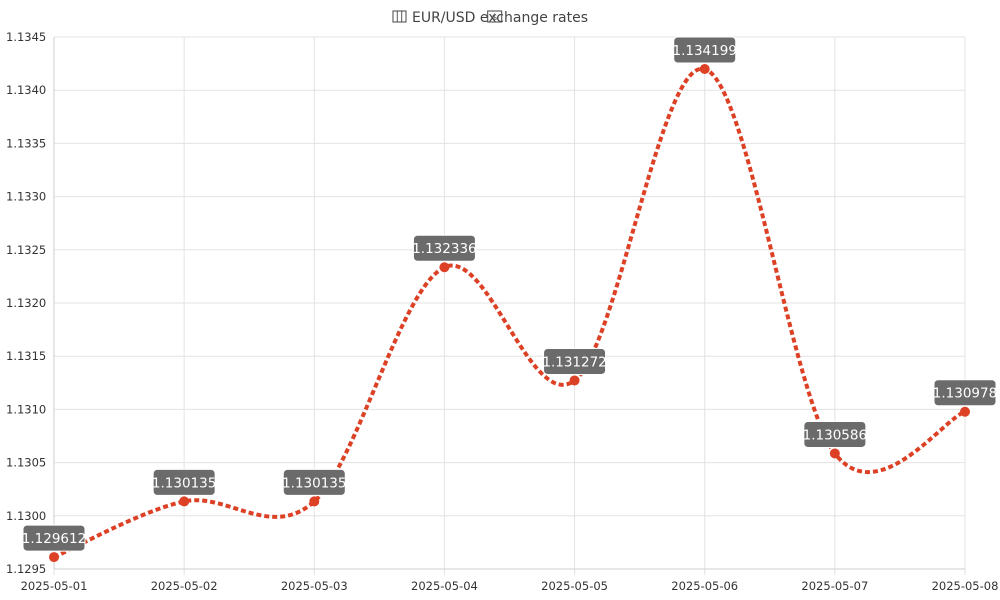  I want to click on banknote-icon: $, so click(495, 16).